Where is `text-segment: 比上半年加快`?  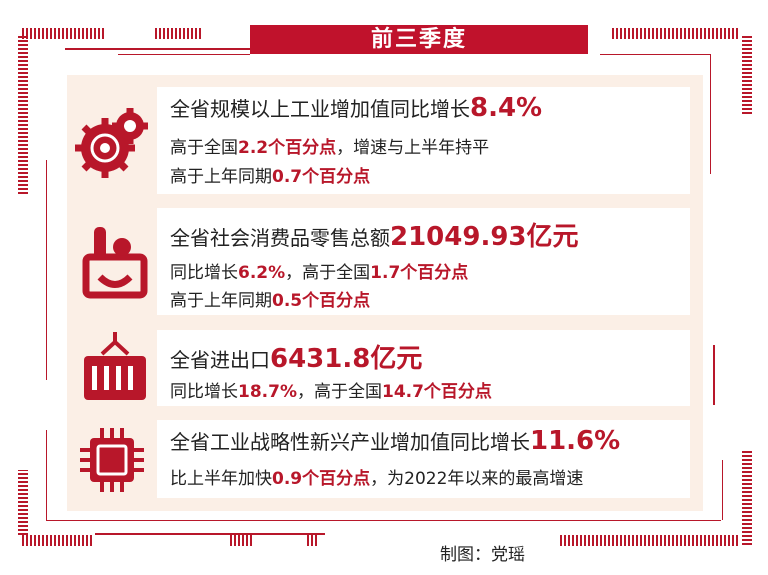 text-segment: 比上半年加快 is located at coordinates (221, 479).